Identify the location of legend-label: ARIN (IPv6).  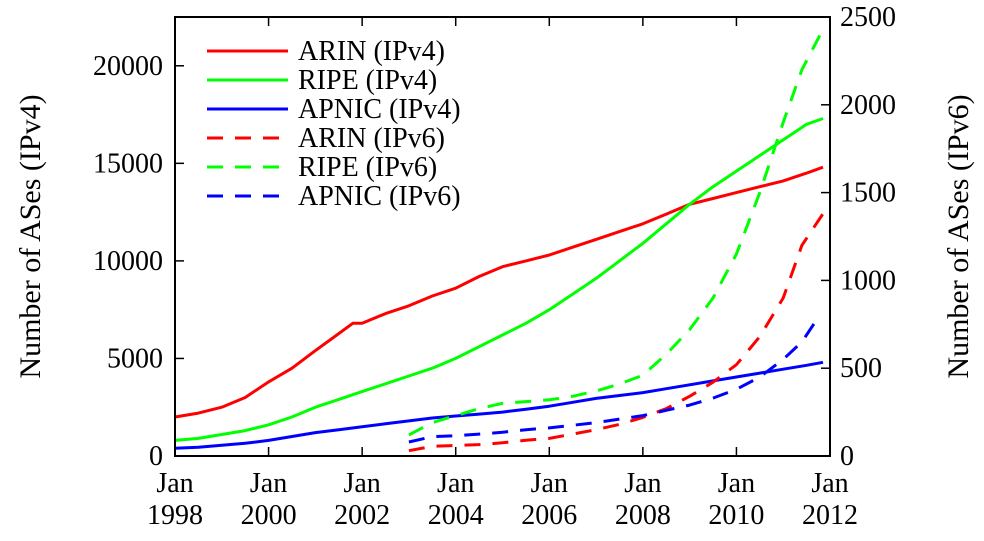
(371, 138).